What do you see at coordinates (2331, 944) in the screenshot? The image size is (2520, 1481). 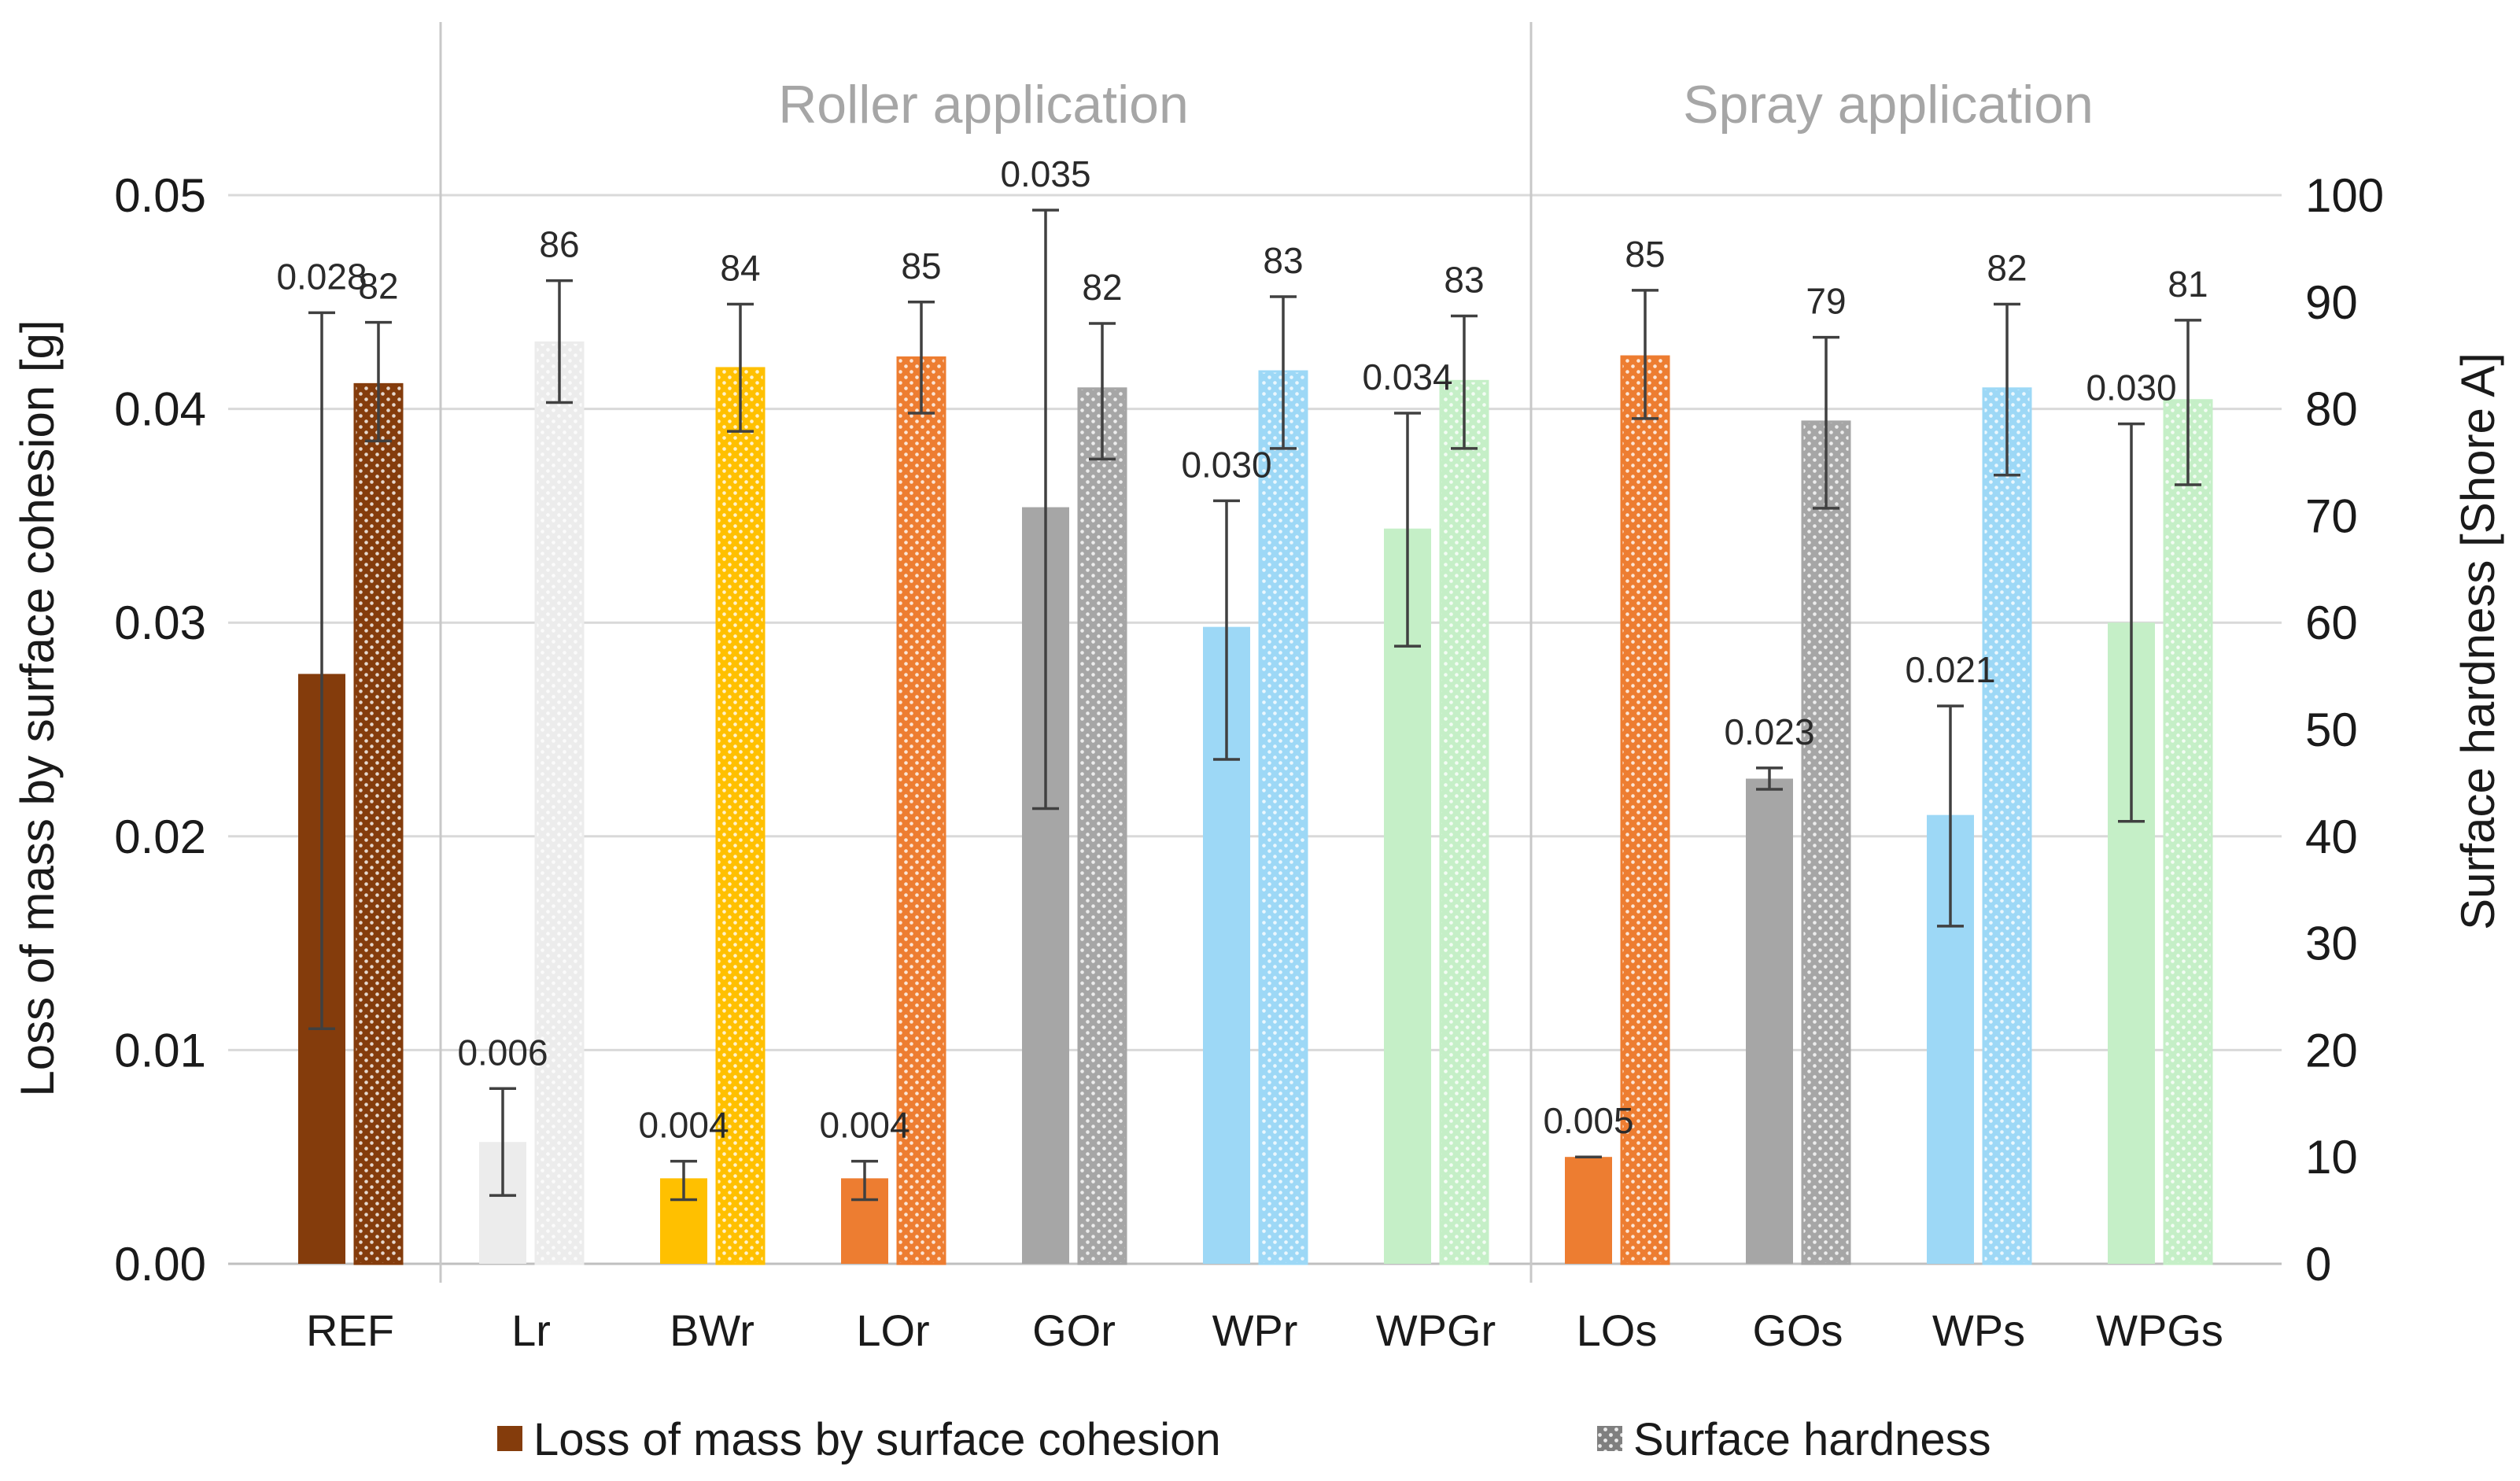 I see `right-tick-label: 30` at bounding box center [2331, 944].